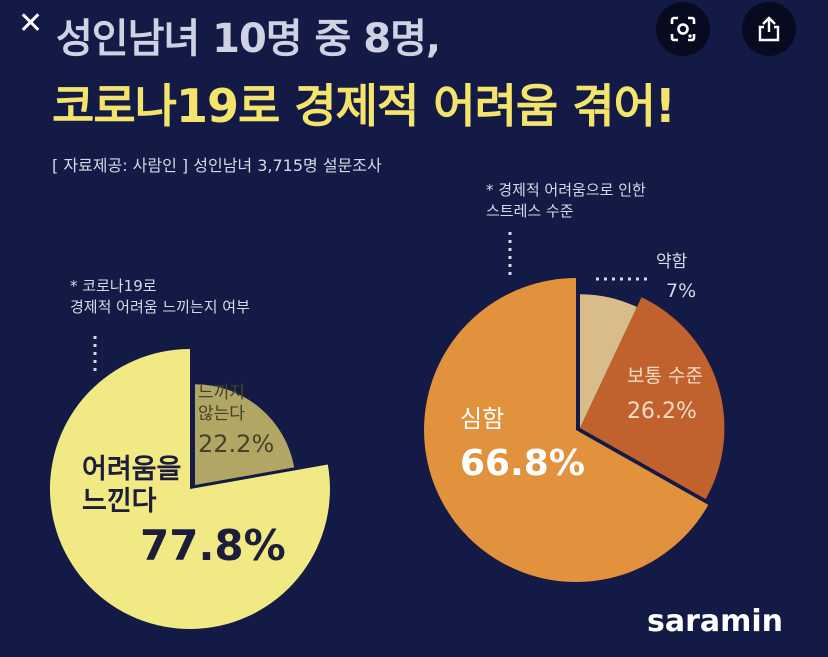 The image size is (828, 657). What do you see at coordinates (482, 419) in the screenshot?
I see `right-major-label: 심함` at bounding box center [482, 419].